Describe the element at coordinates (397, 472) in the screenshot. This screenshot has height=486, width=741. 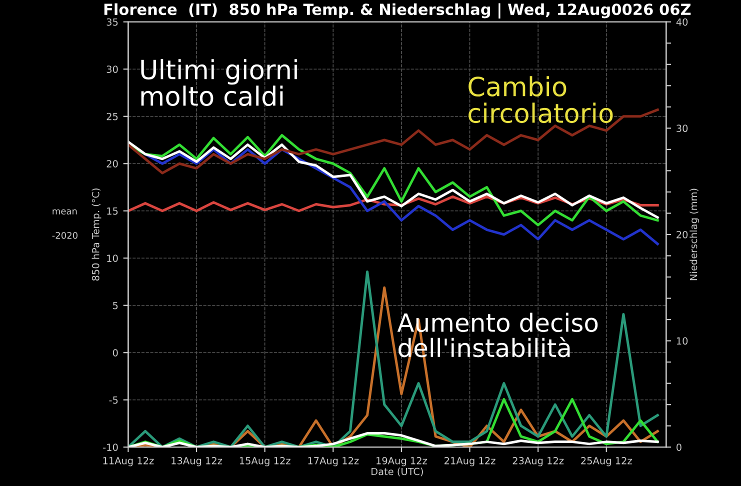
I see `x-axis-title: Date (UTC)` at that location.